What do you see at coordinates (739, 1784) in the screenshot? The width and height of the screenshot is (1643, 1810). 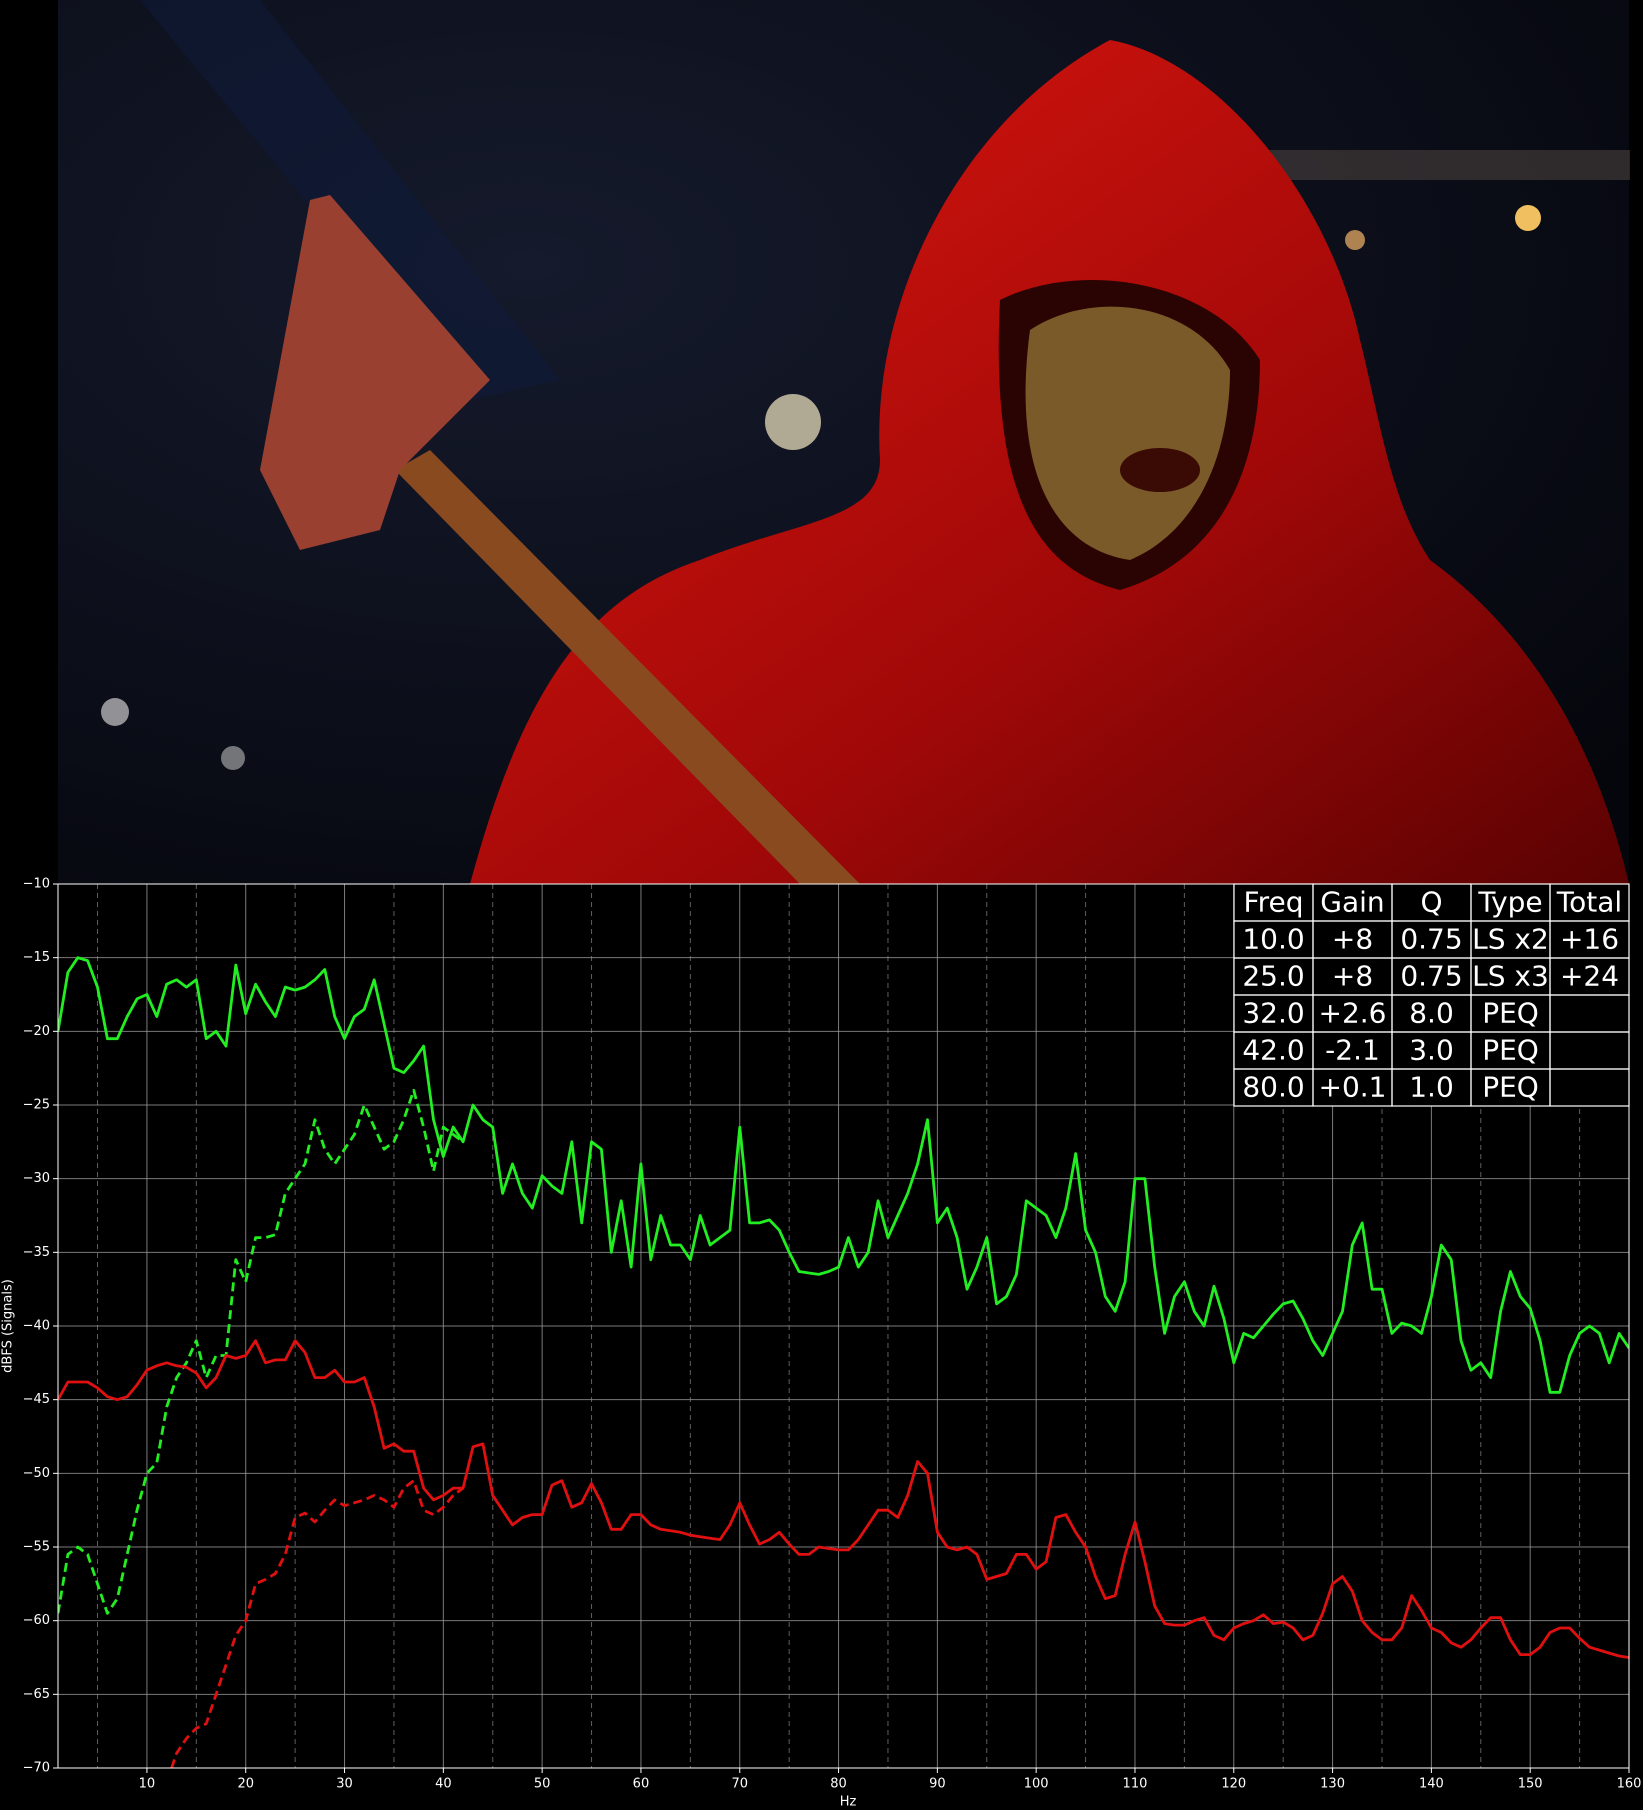 I see `x-tick-label: 70` at bounding box center [739, 1784].